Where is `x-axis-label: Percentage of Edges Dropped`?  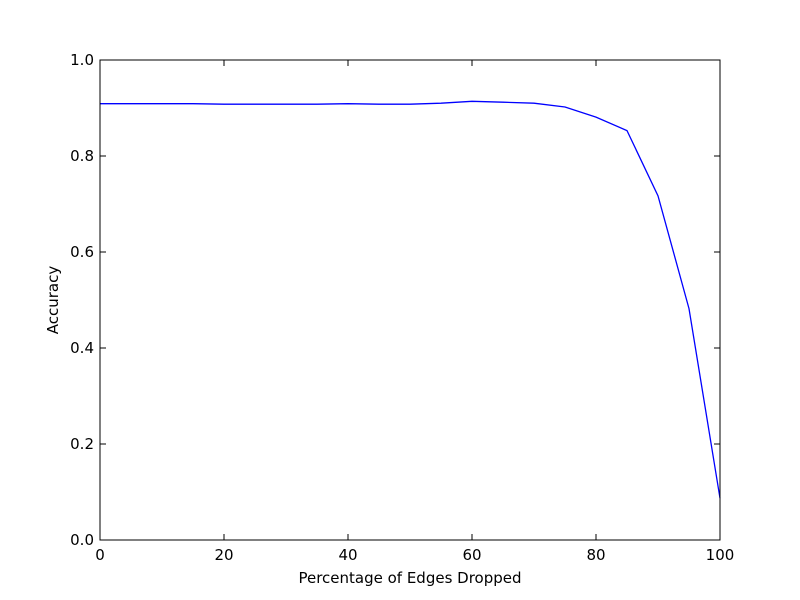 x-axis-label: Percentage of Edges Dropped is located at coordinates (409, 578).